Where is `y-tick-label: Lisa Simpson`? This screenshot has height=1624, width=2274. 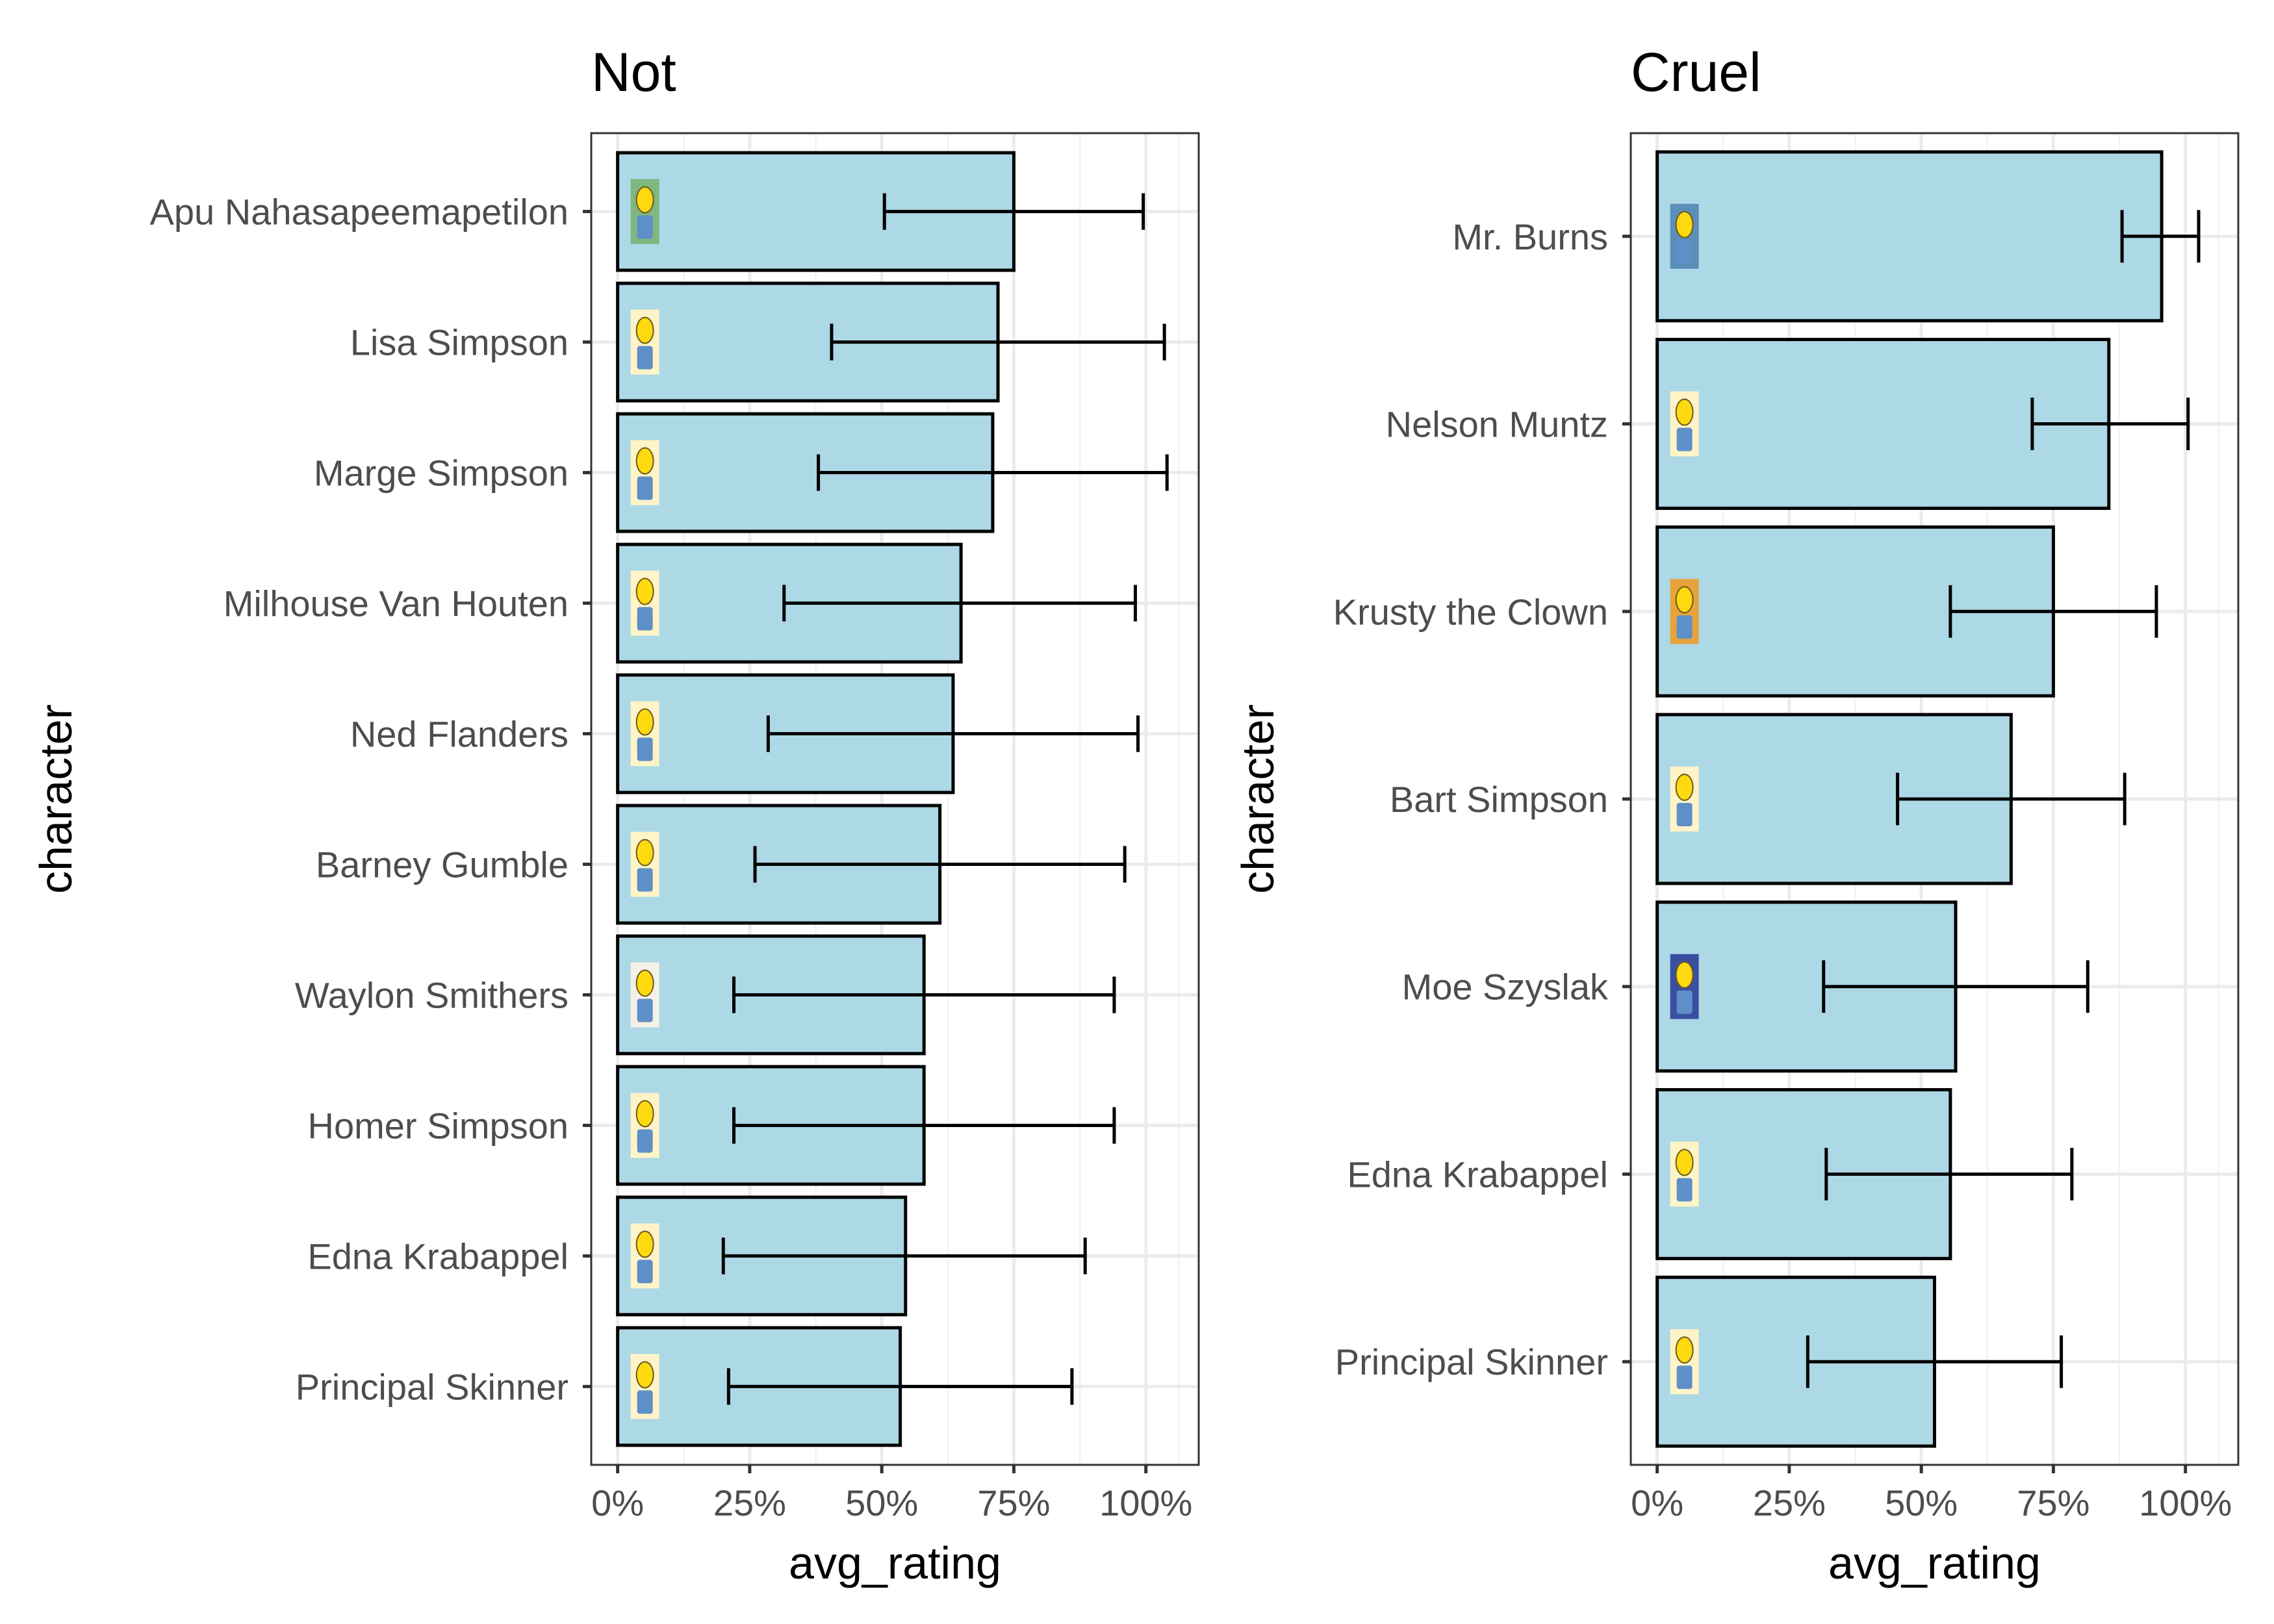 y-tick-label: Lisa Simpson is located at coordinates (459, 342).